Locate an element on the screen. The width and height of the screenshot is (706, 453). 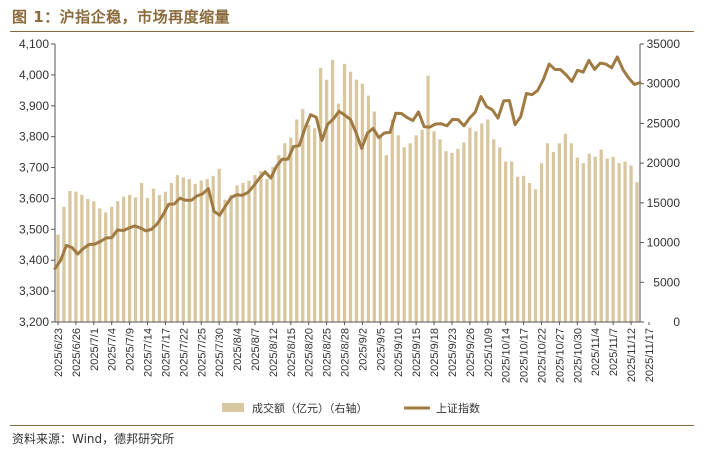
x-tick-label: 2025/6/23 is located at coordinates (59, 352).